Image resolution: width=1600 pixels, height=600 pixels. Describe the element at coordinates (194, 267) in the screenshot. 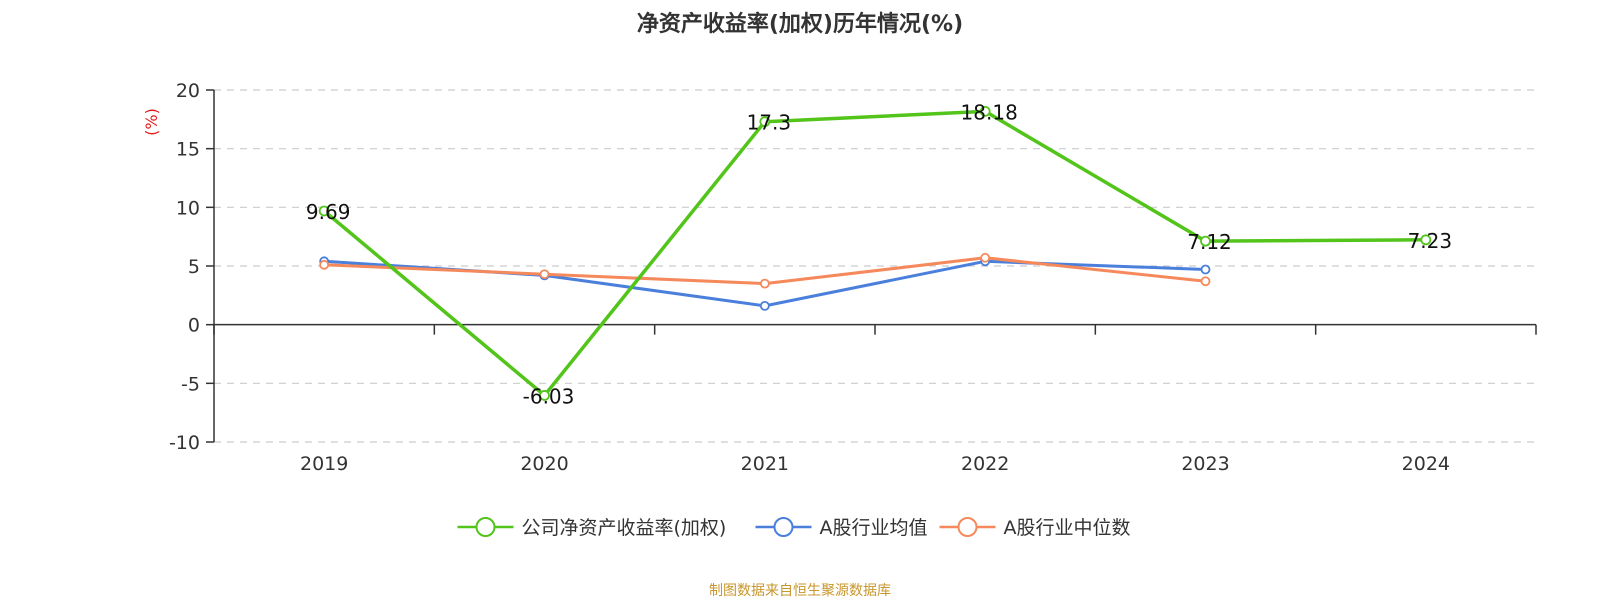

I see `y-tick-label: 5` at that location.